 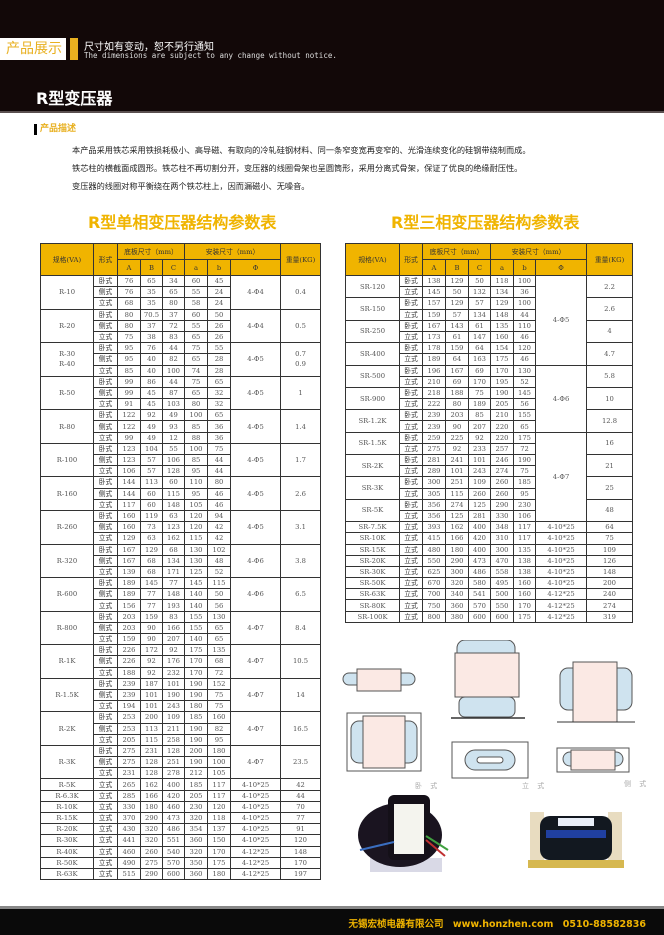 What do you see at coordinates (181, 661) in the screenshot?
I see `table-row: 侧式 226 92 176 170 68` at bounding box center [181, 661].